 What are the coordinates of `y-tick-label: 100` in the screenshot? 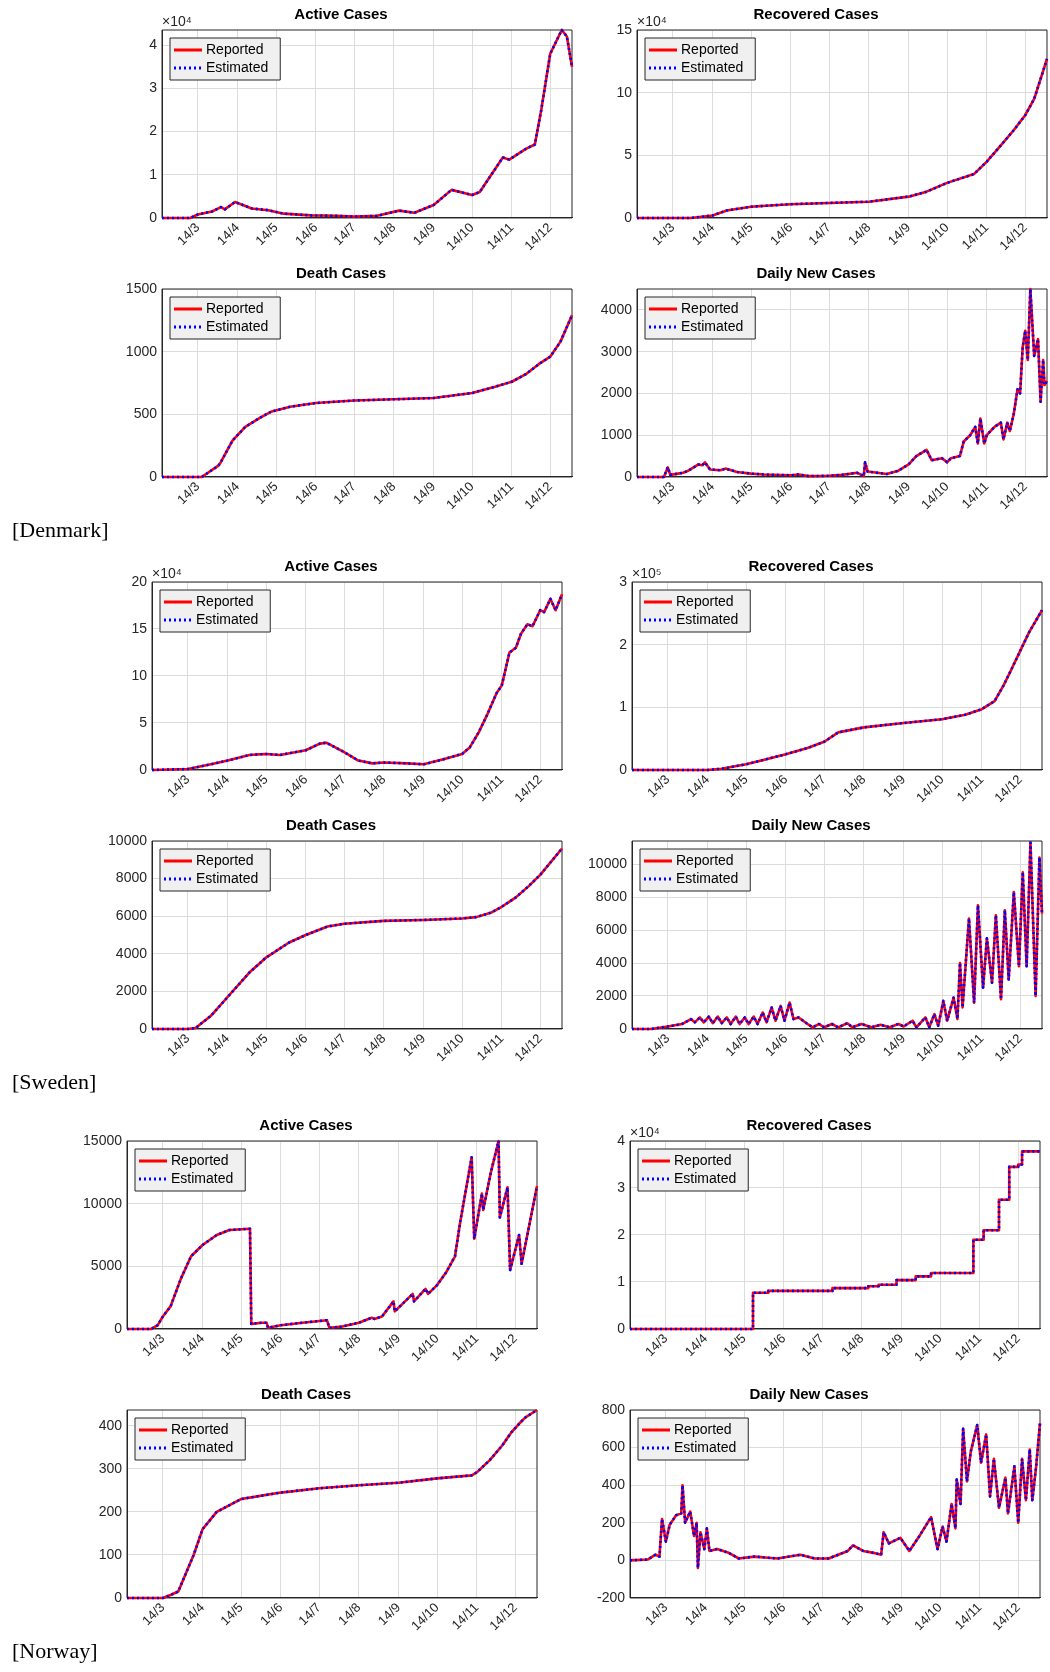 It's located at (110, 1553).